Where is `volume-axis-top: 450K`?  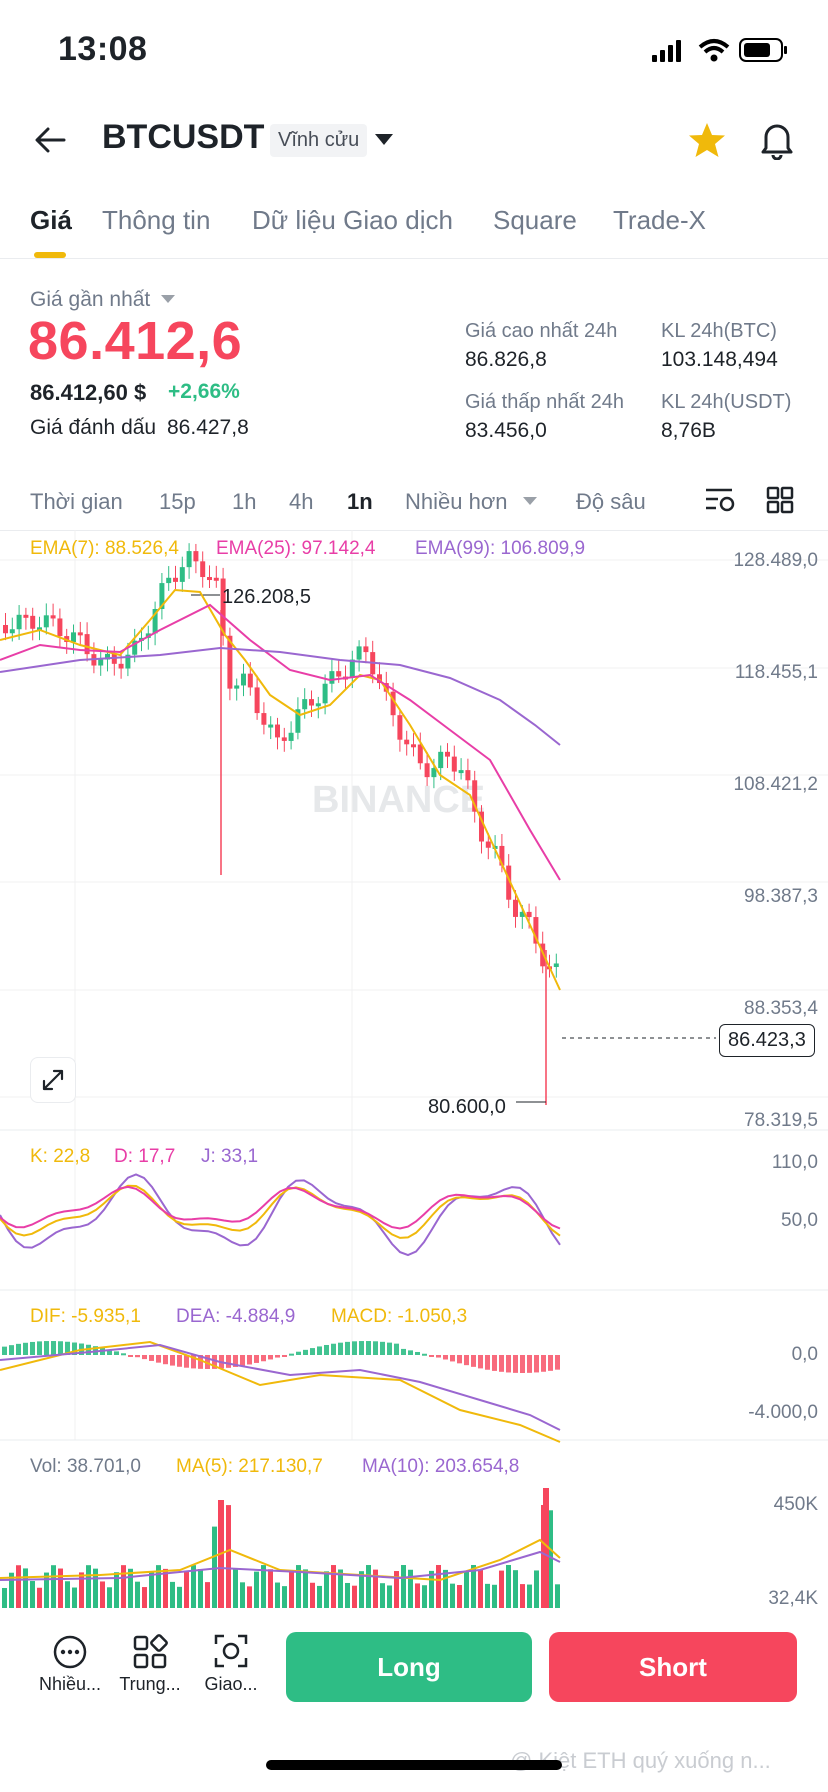
volume-axis-top: 450K is located at coordinates (795, 1504).